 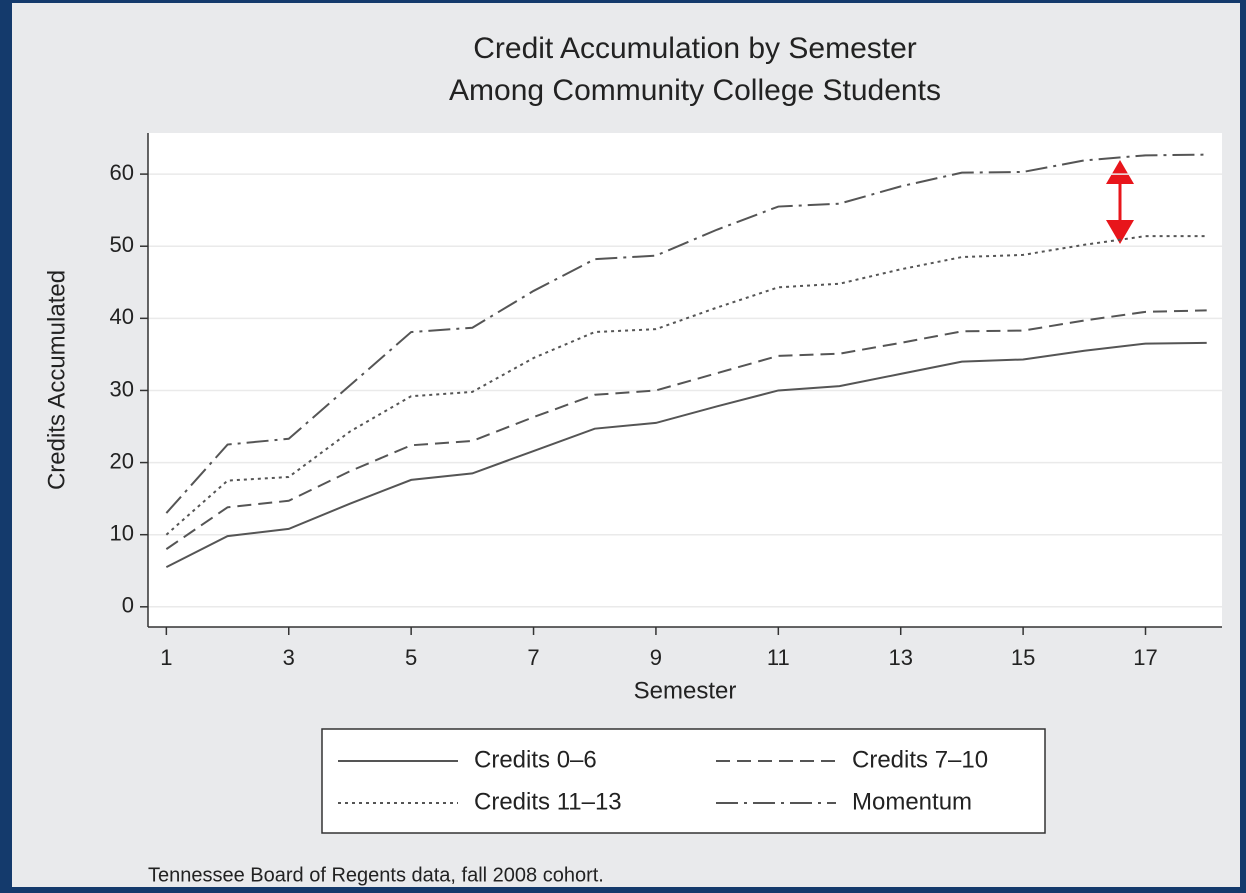 I want to click on x-tick-label: 3, so click(x=289, y=657).